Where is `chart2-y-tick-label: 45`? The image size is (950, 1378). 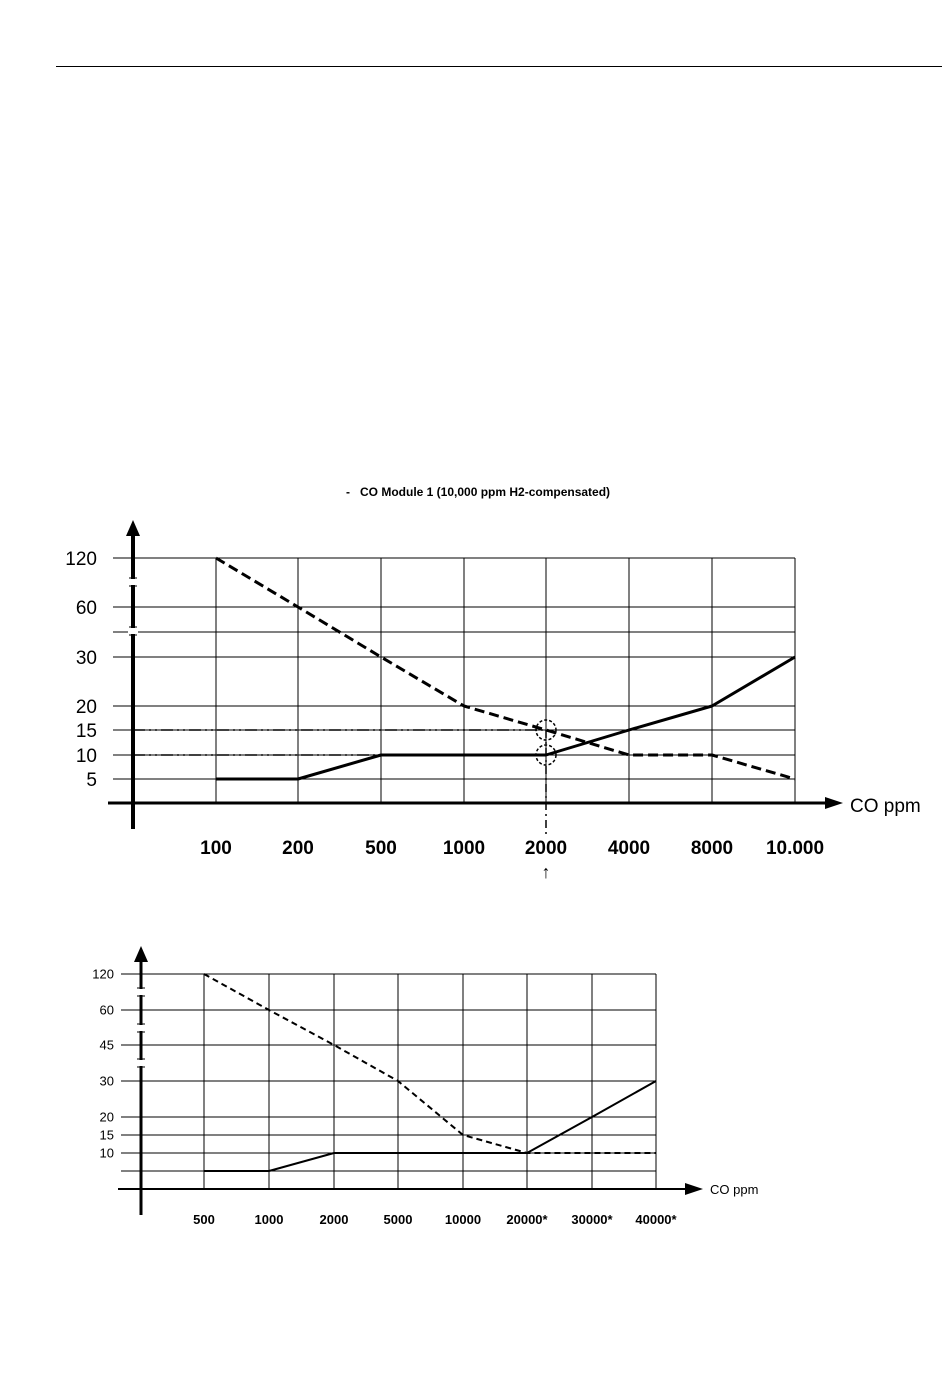 chart2-y-tick-label: 45 is located at coordinates (107, 1045).